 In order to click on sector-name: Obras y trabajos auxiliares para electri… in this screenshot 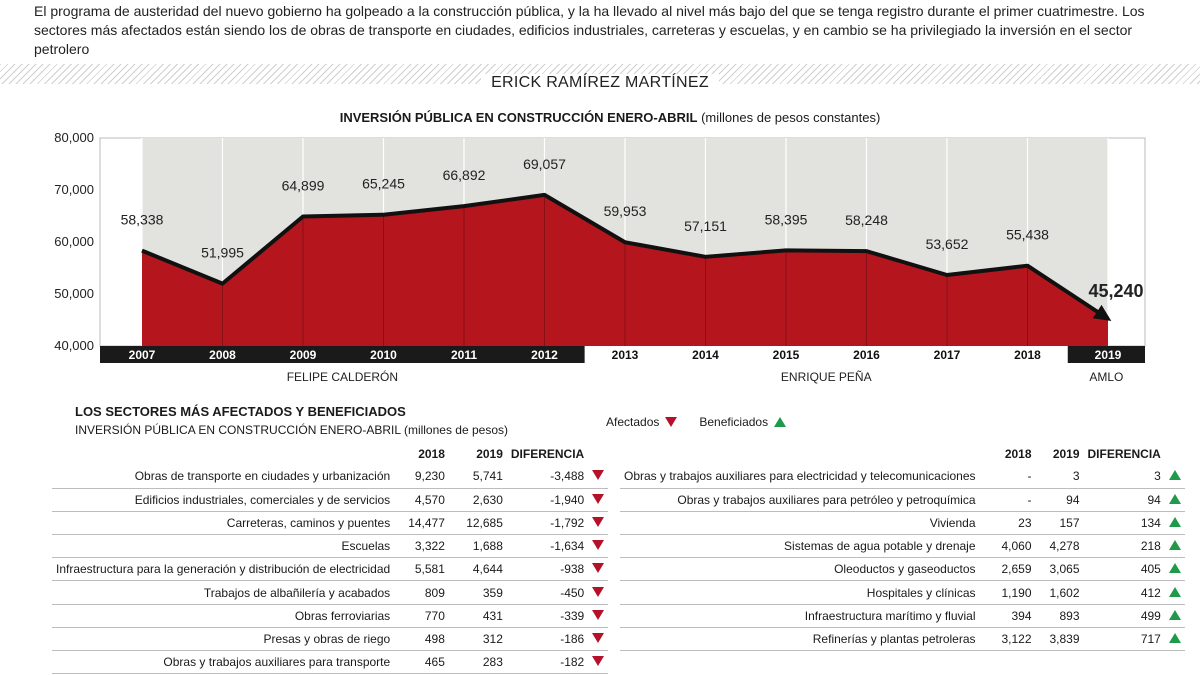, I will do `click(805, 477)`.